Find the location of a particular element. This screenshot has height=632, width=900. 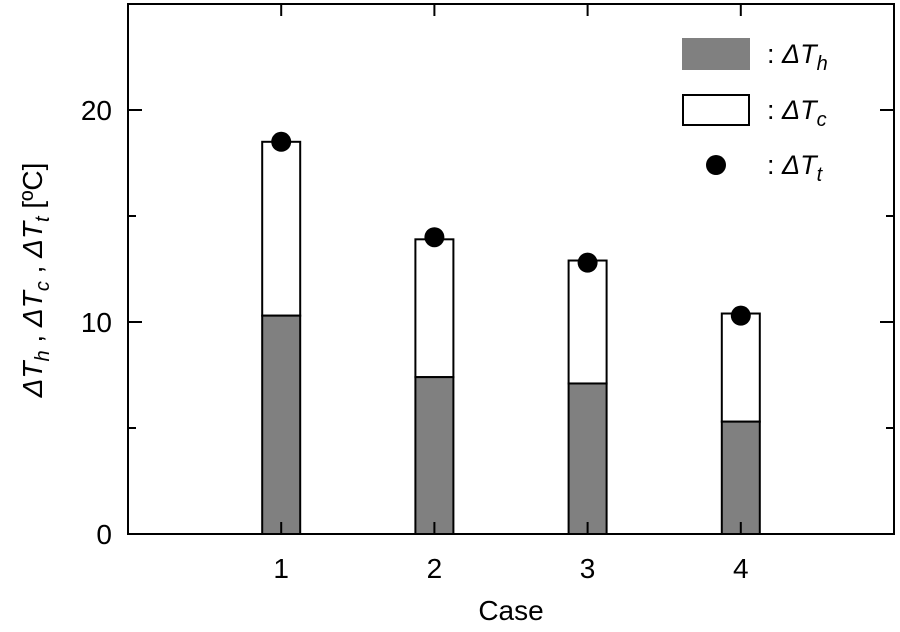

legend-label: : ΔTh is located at coordinates (797, 57).